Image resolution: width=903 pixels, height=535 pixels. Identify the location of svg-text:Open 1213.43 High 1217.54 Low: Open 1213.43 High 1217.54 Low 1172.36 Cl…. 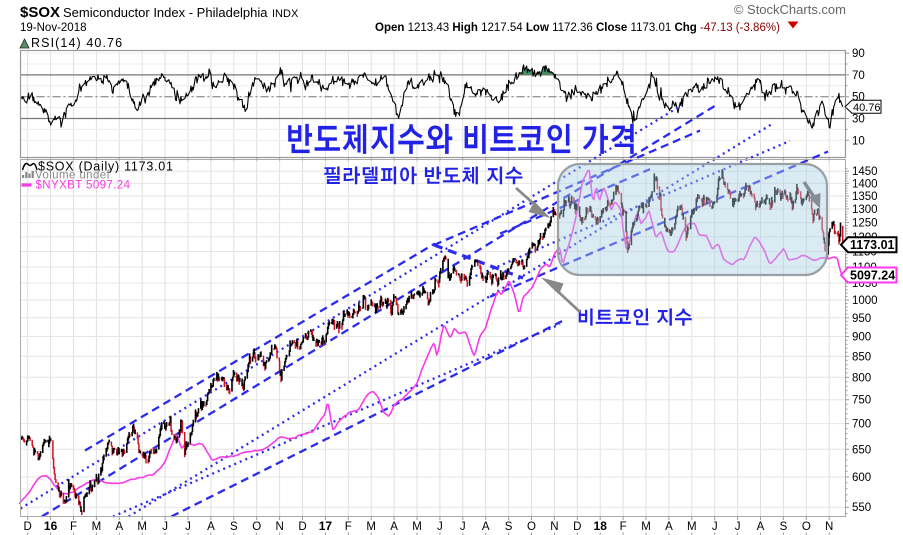
(577, 28).